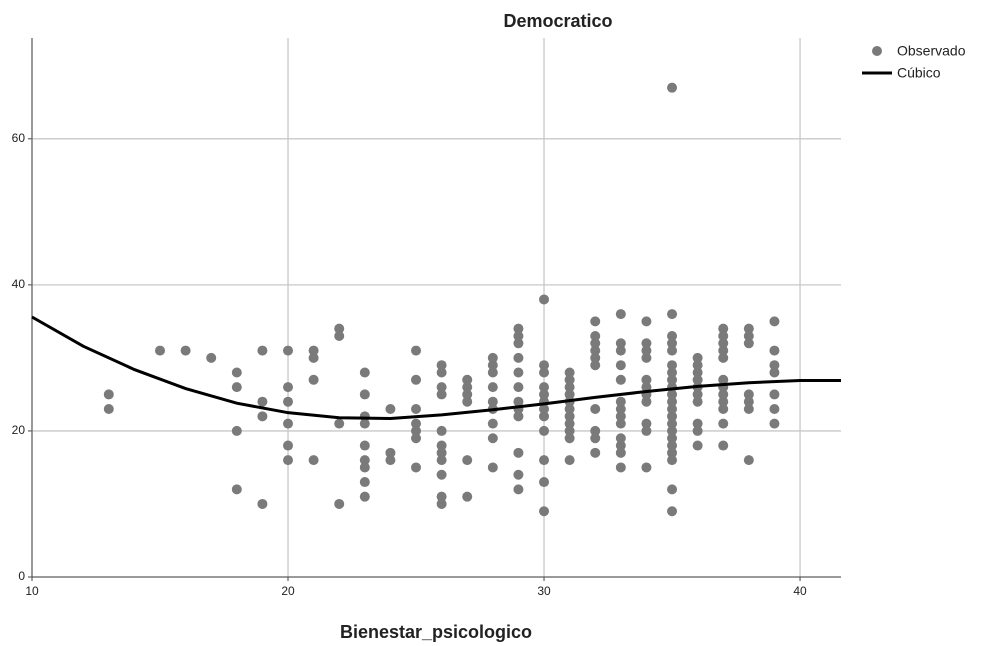 Image resolution: width=984 pixels, height=646 pixels. What do you see at coordinates (557, 21) in the screenshot?
I see `chart-title: Democratico` at bounding box center [557, 21].